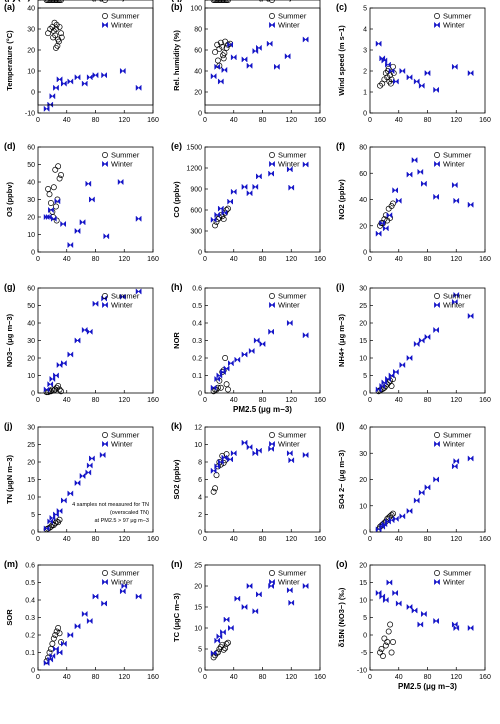 Image resolution: width=500 pixels, height=724 pixels. I want to click on panel-label: (f), so click(340, 146).